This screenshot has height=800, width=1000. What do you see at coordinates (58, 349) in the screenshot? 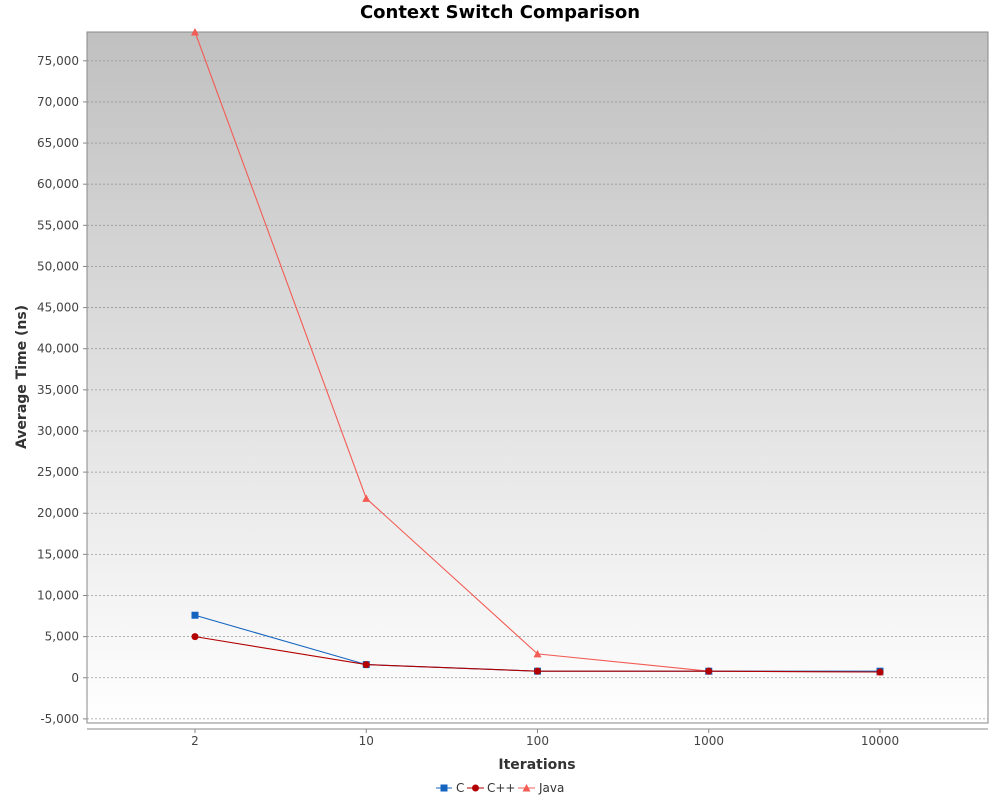
I see `y-tick-label: 40,000` at bounding box center [58, 349].